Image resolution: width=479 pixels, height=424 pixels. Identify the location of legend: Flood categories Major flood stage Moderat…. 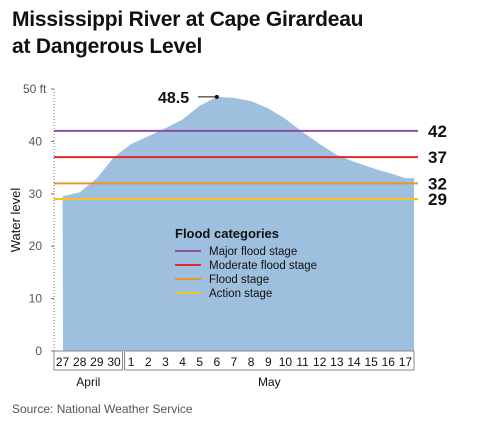
(246, 263).